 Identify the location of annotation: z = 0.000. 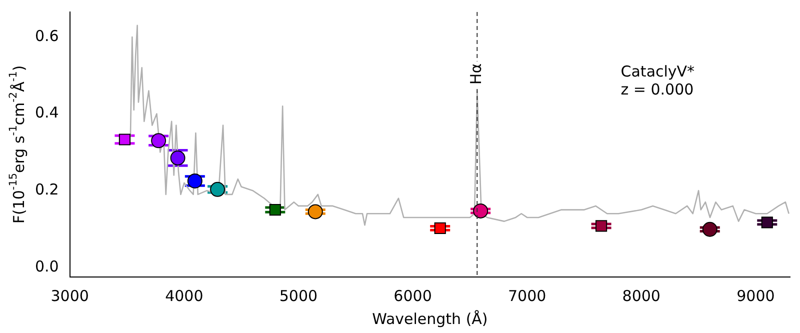
(657, 89).